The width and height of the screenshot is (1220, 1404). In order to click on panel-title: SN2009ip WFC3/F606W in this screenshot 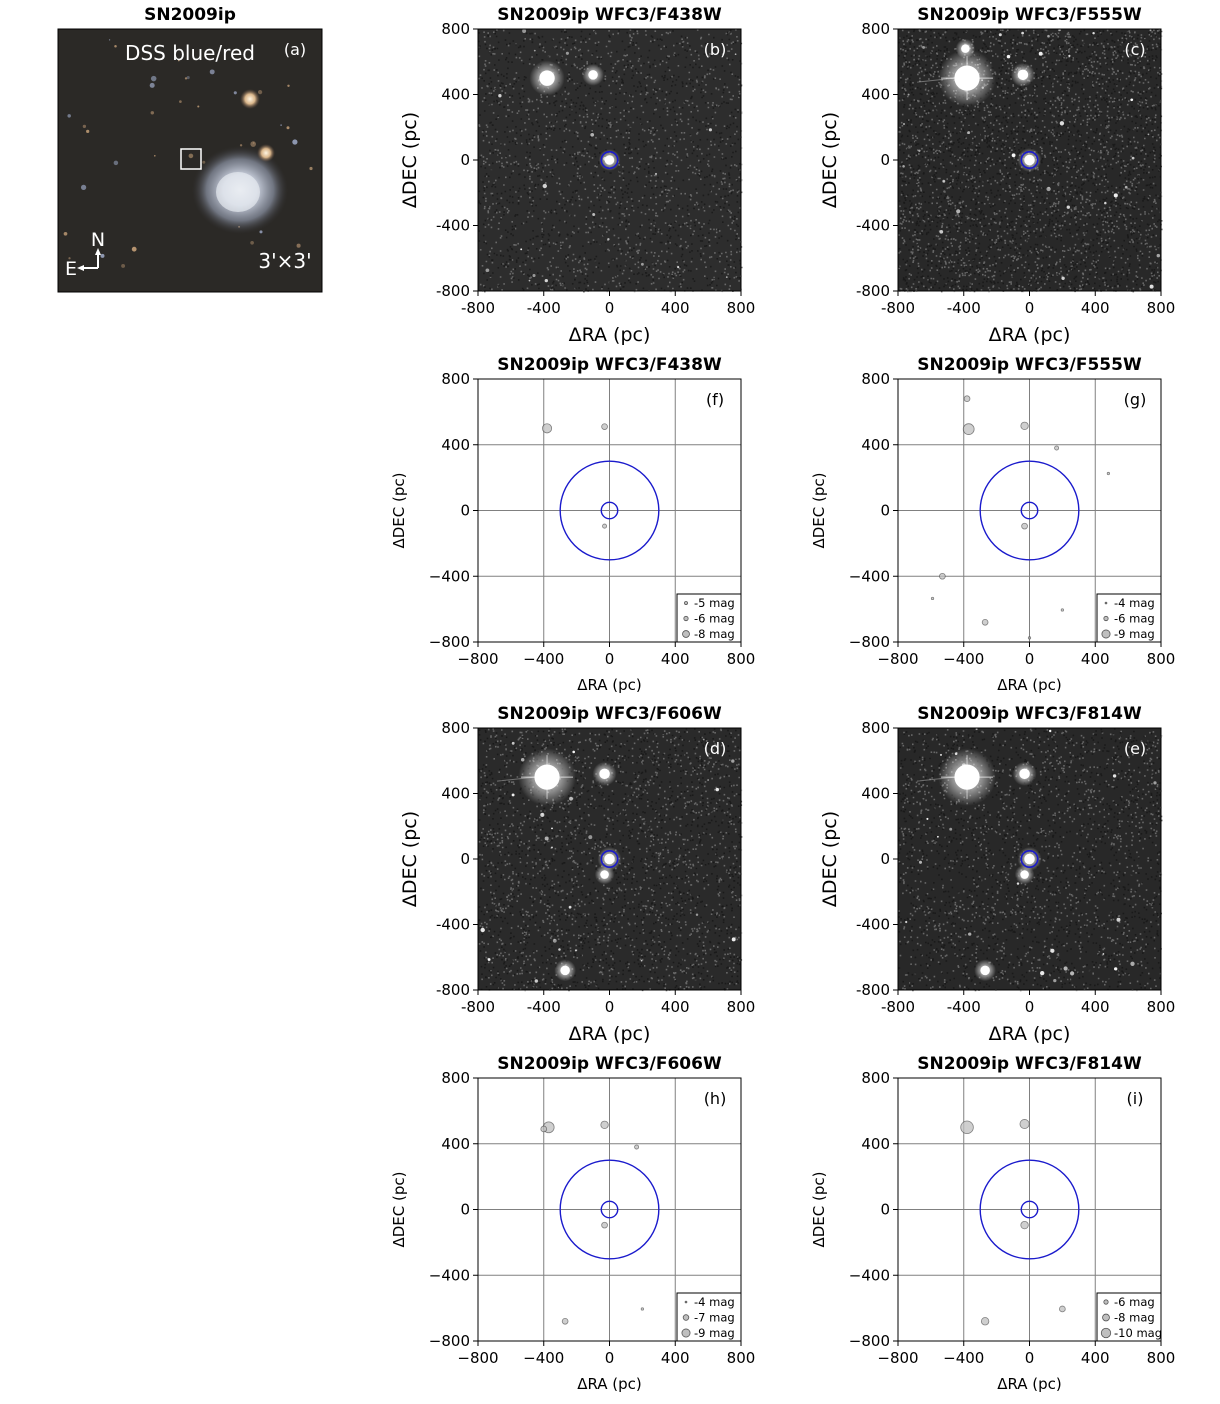, I will do `click(609, 714)`.